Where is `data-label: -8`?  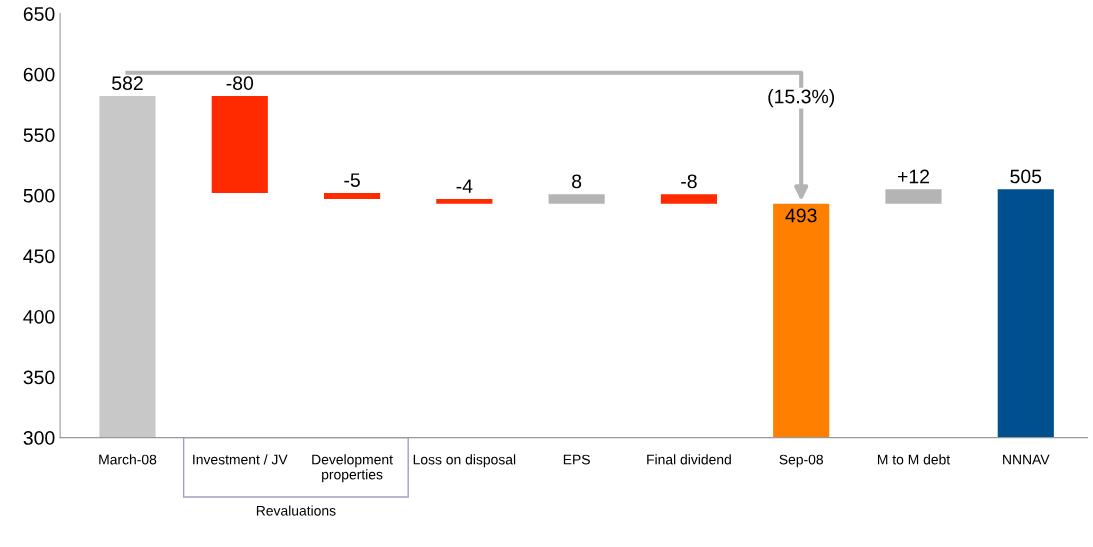
data-label: -8 is located at coordinates (689, 181).